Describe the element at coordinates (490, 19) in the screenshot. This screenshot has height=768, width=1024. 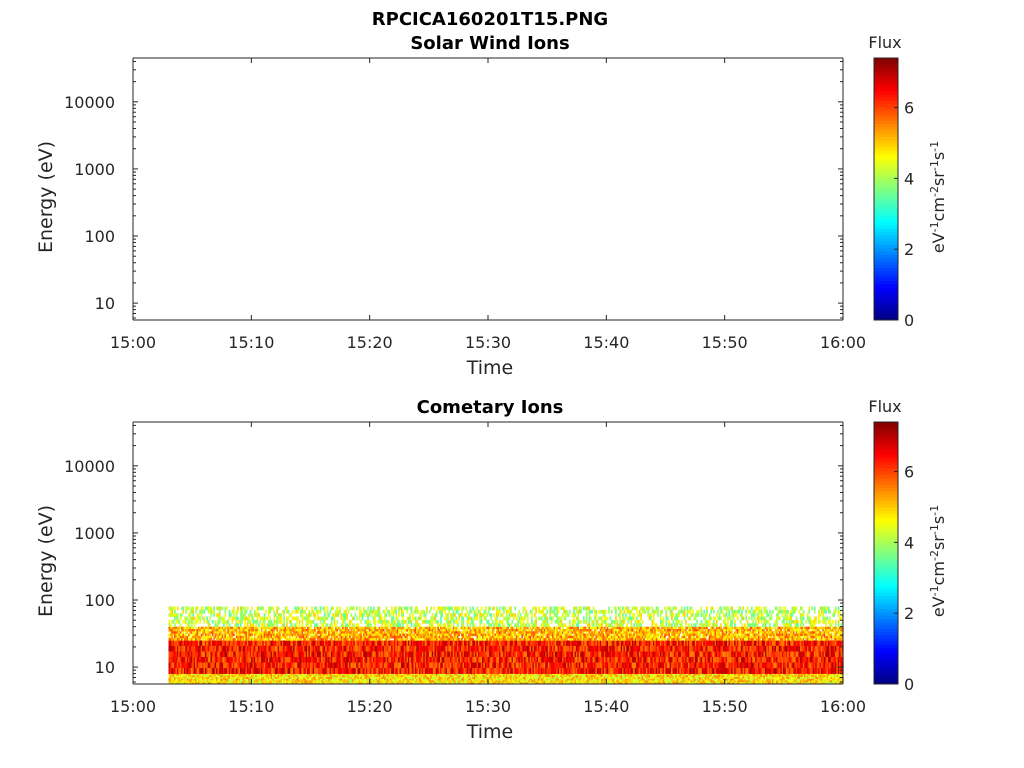
I see `figure-title: RPCICA160201T15.PNG` at that location.